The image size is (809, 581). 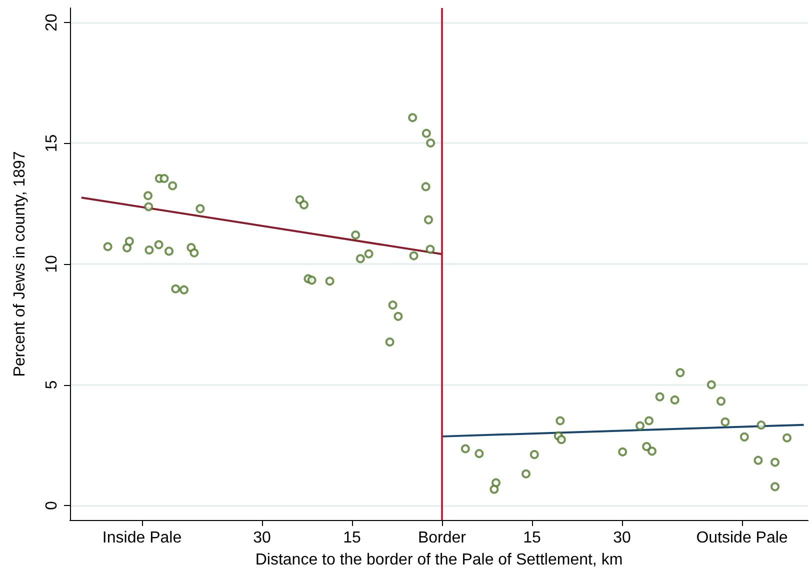 I want to click on y-tick-label: 0, so click(x=52, y=505).